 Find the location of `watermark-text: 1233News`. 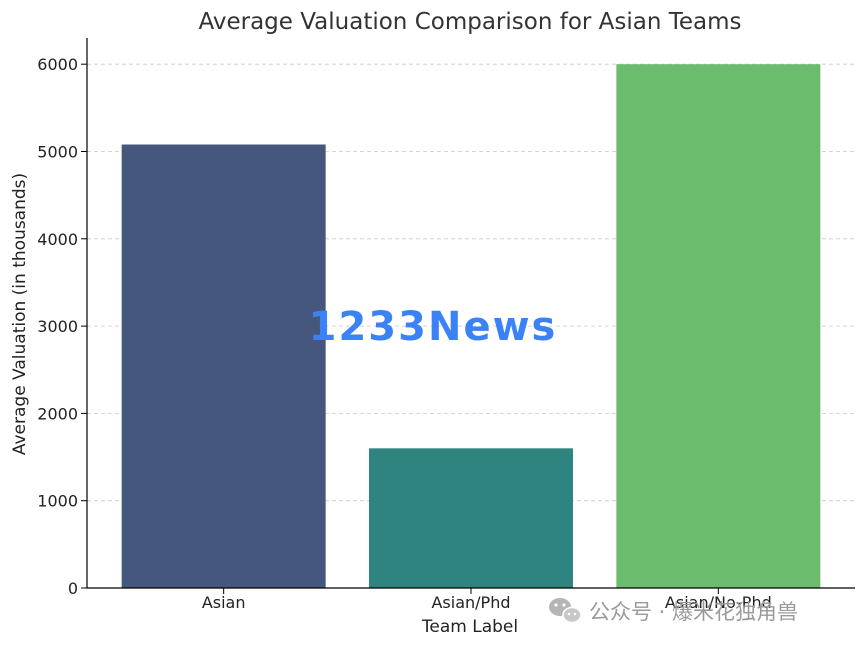

watermark-text: 1233News is located at coordinates (433, 327).